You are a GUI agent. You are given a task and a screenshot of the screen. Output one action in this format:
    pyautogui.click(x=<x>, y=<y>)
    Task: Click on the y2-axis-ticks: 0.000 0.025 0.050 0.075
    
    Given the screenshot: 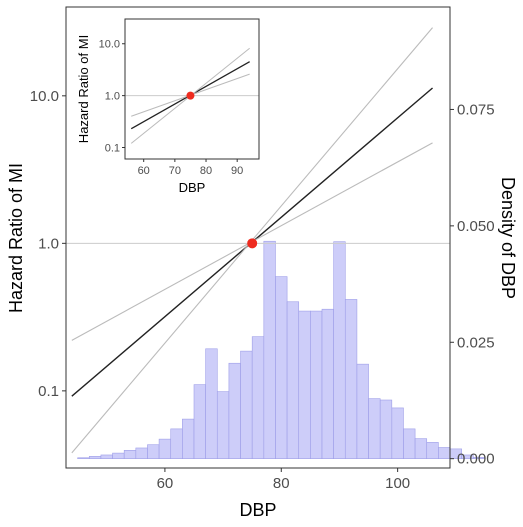 What is the action you would take?
    pyautogui.click(x=472, y=284)
    